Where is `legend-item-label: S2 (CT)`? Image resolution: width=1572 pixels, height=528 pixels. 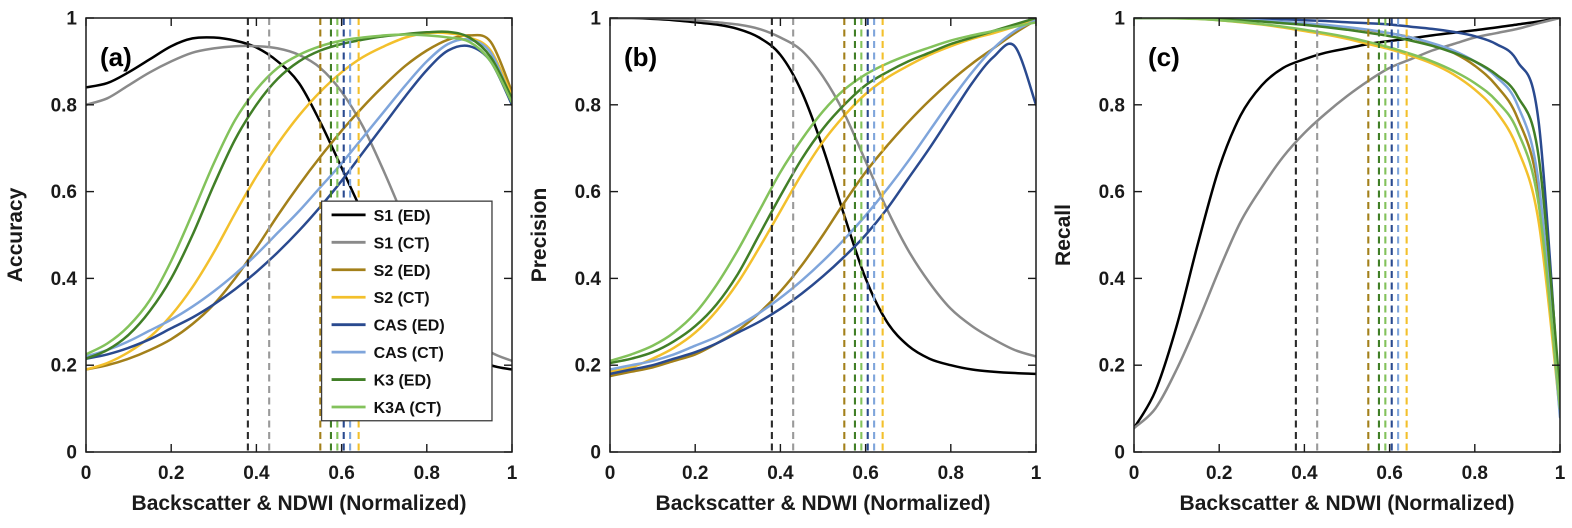
legend-item-label: S2 (CT) is located at coordinates (402, 298).